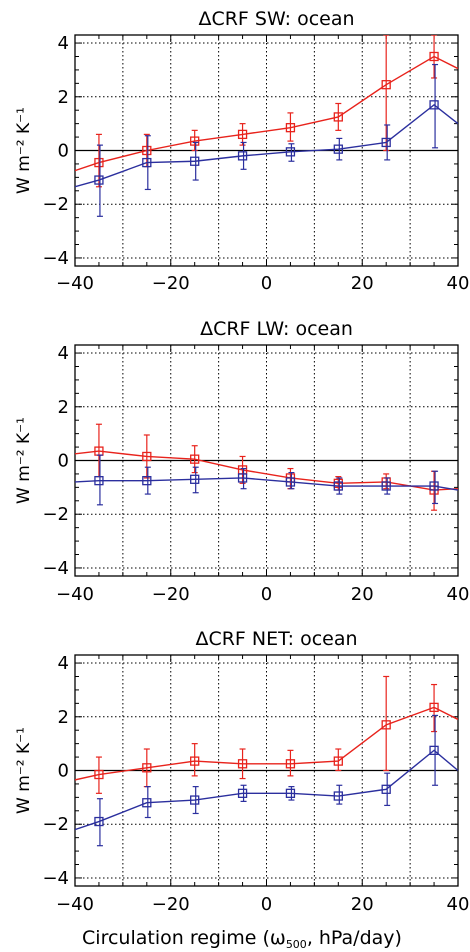 The width and height of the screenshot is (470, 952). Describe the element at coordinates (354, 938) in the screenshot. I see `x-axis-label-tail: , hPa/day)` at that location.